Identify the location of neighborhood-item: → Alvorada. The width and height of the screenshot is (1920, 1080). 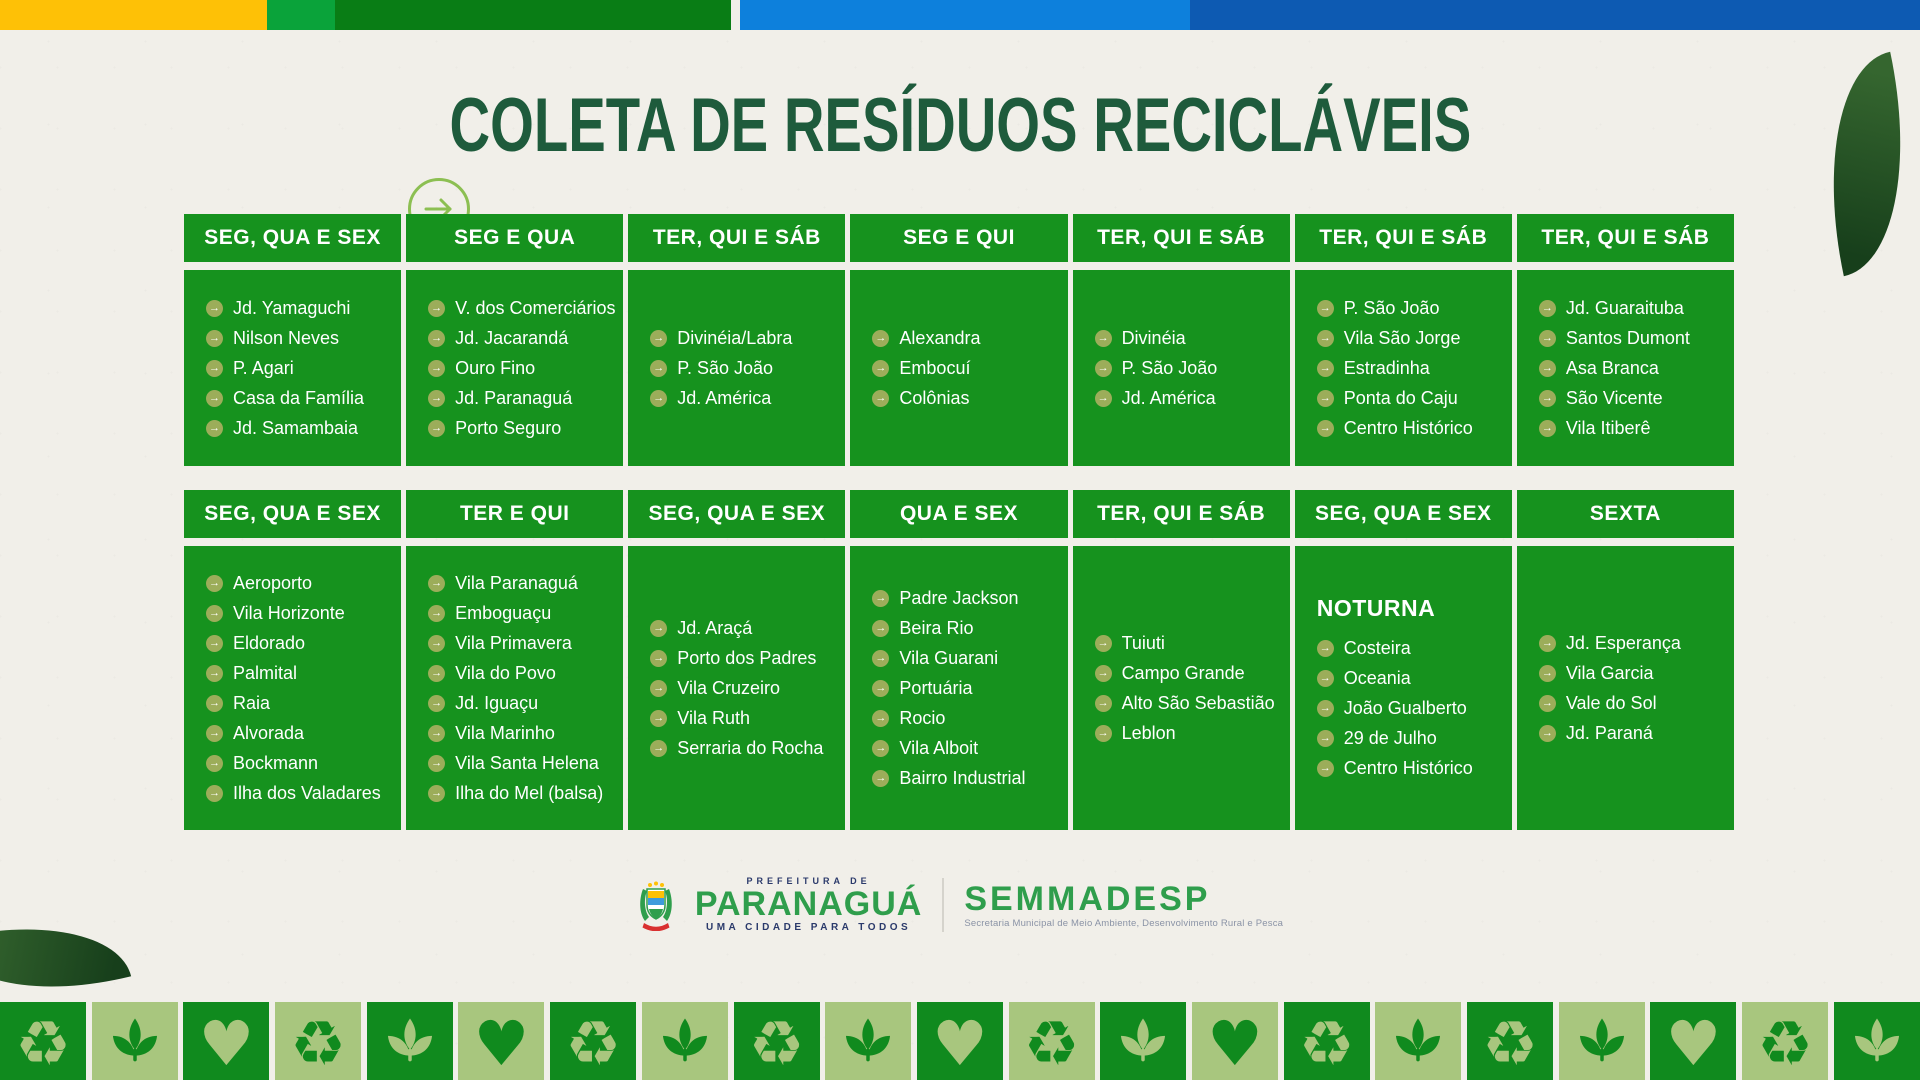
(303, 733).